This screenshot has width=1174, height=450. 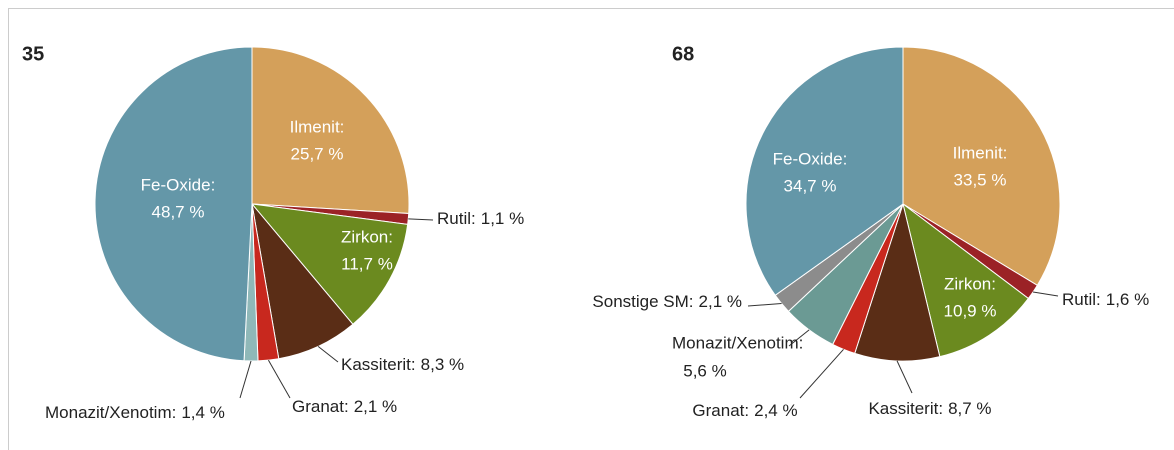 I want to click on slice-label-group: Granat: 2,4 %, so click(x=744, y=410).